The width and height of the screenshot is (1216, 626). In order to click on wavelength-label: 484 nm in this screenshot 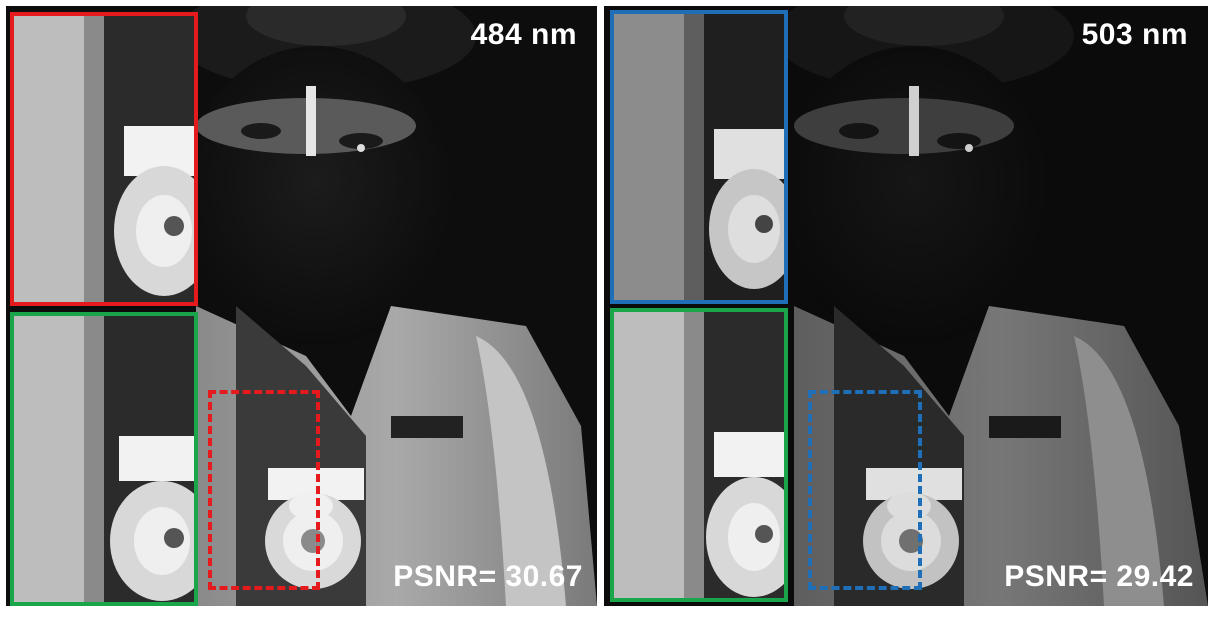, I will do `click(523, 34)`.